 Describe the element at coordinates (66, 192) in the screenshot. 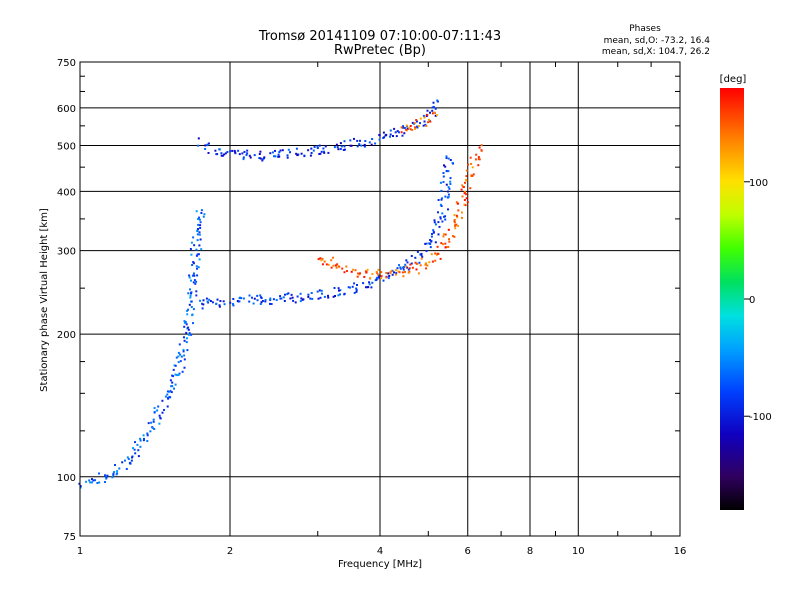

I see `y-tick-label: 400` at that location.